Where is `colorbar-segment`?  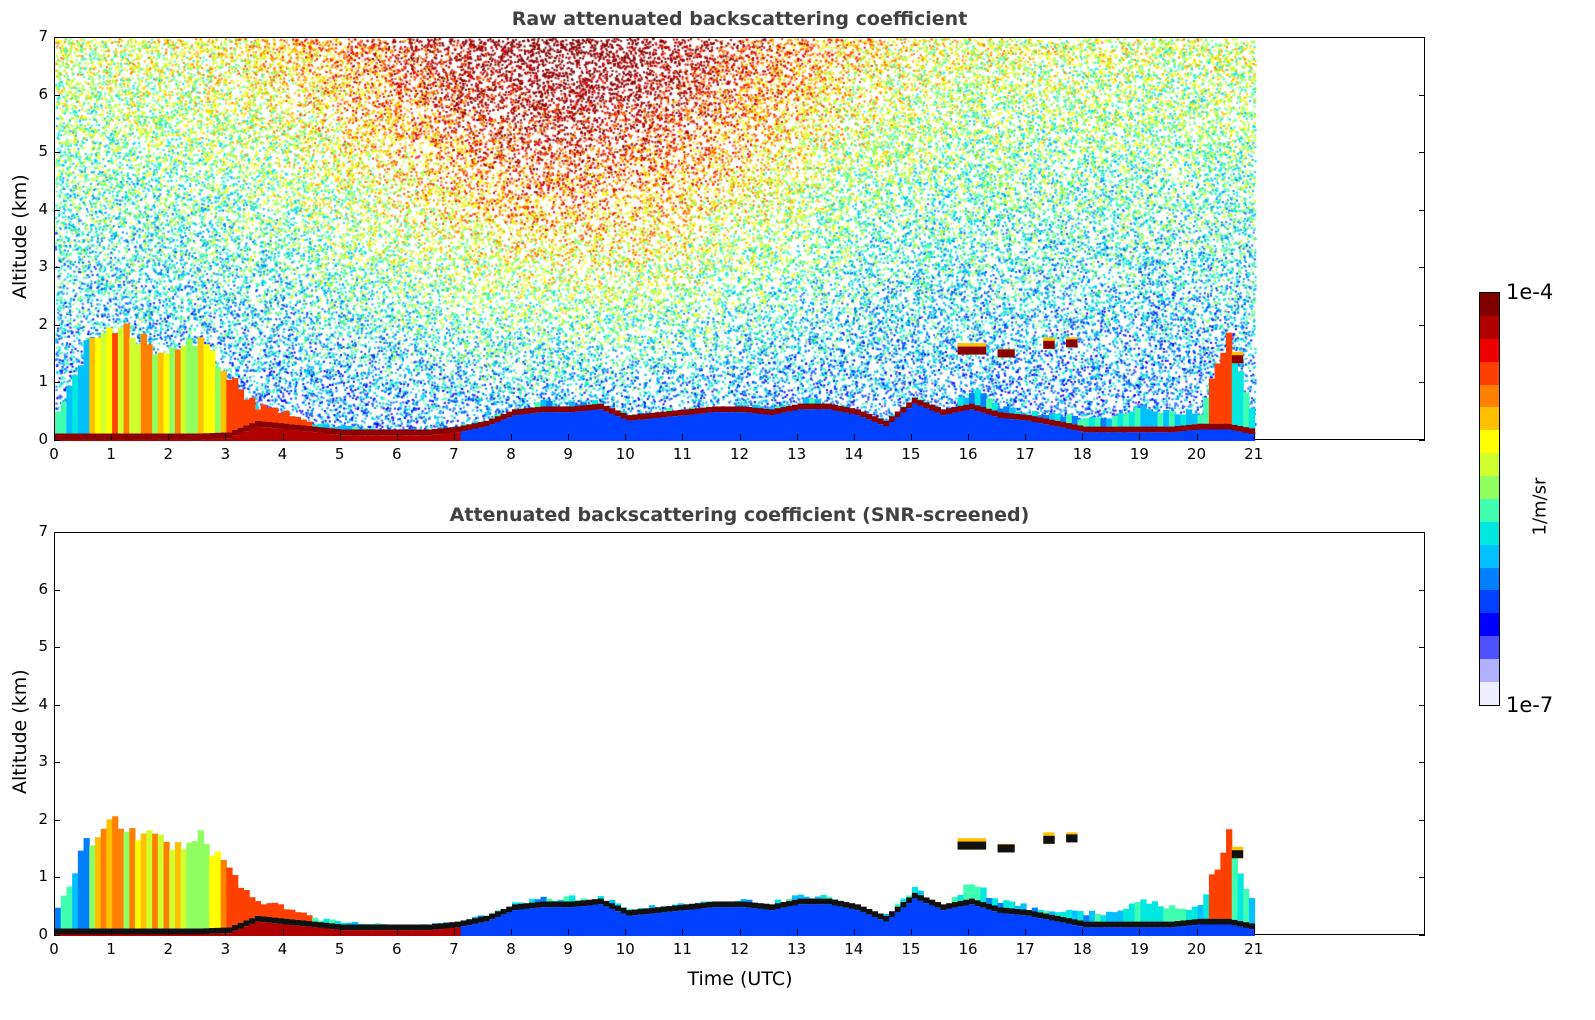 colorbar-segment is located at coordinates (1489, 670).